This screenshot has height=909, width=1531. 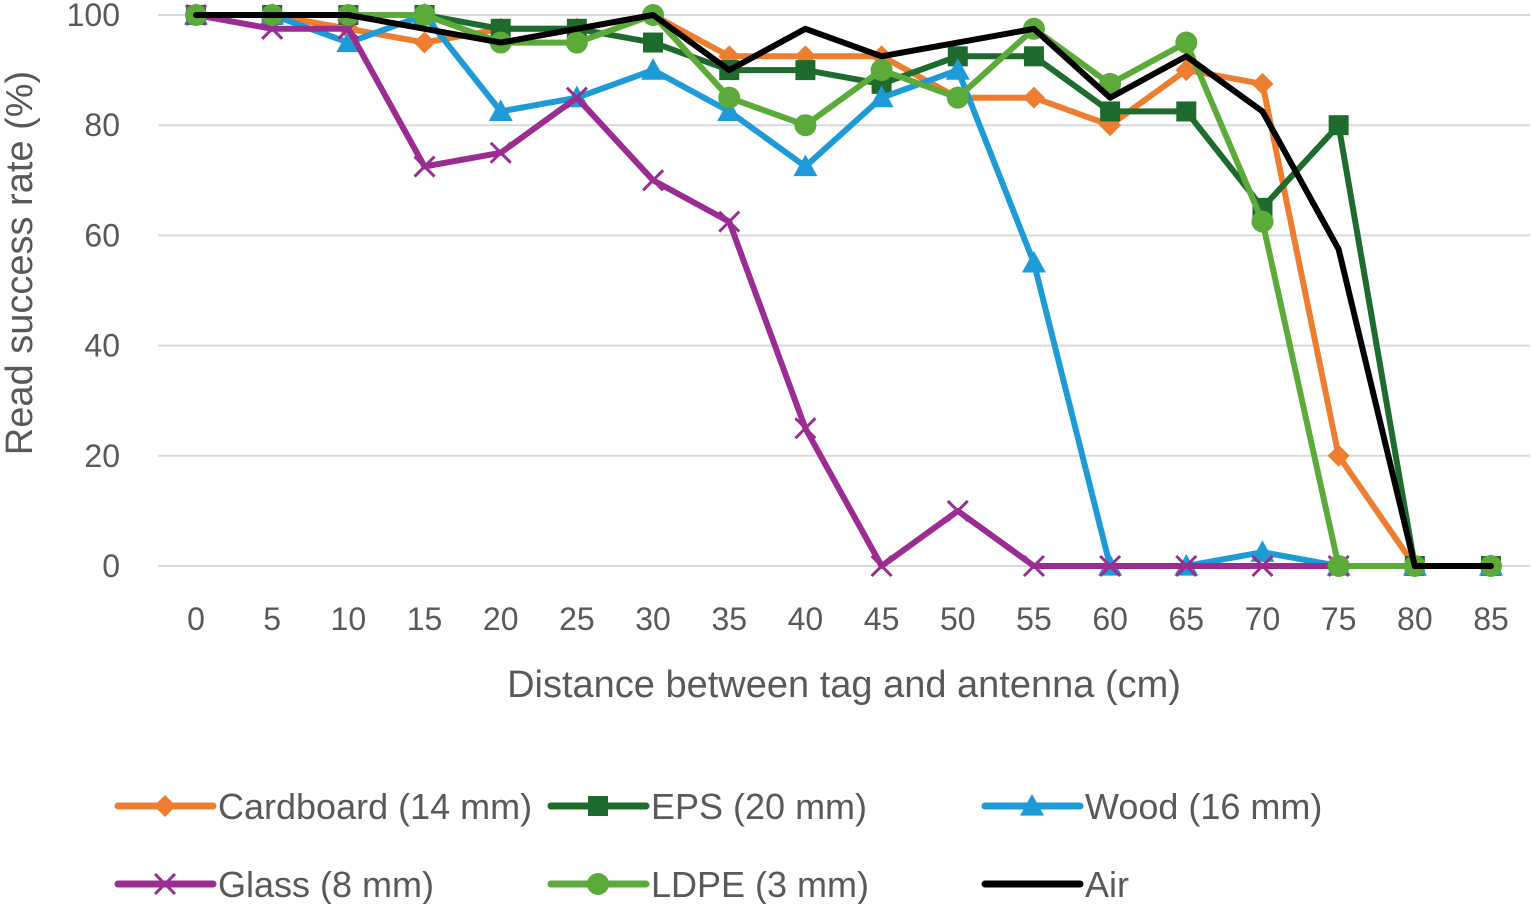 What do you see at coordinates (729, 619) in the screenshot?
I see `x-tick-label: 35` at bounding box center [729, 619].